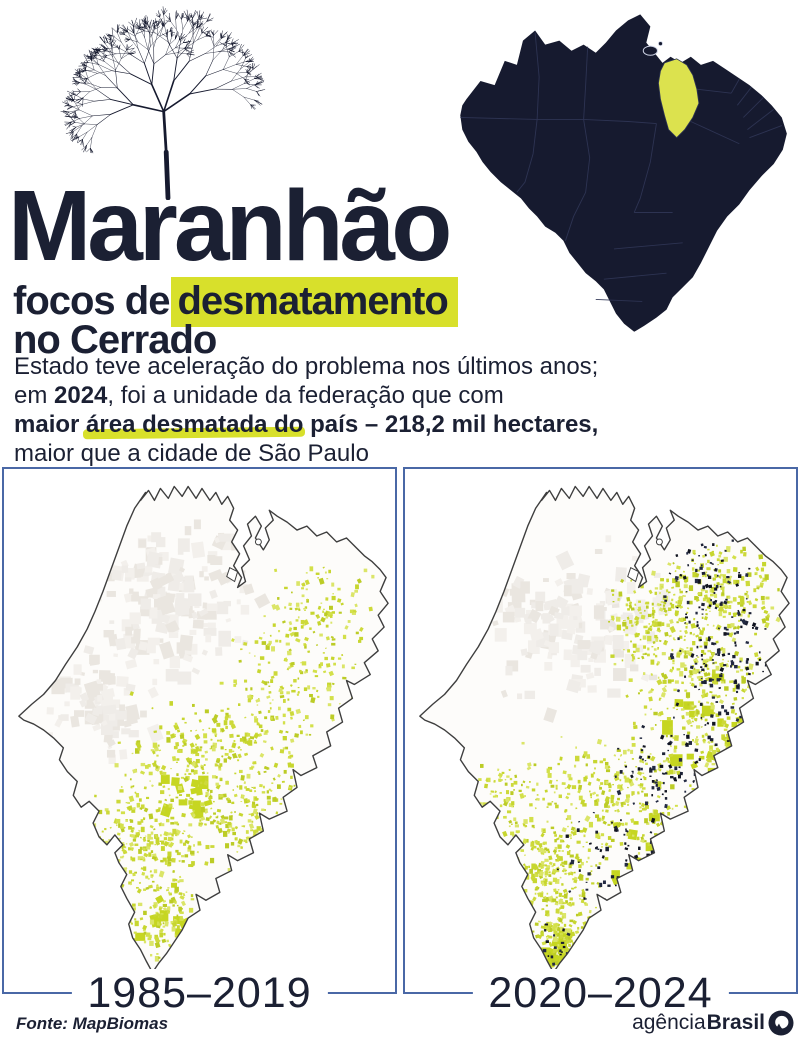  Describe the element at coordinates (314, 302) in the screenshot. I see `highlighted-word: desmatamento` at that location.